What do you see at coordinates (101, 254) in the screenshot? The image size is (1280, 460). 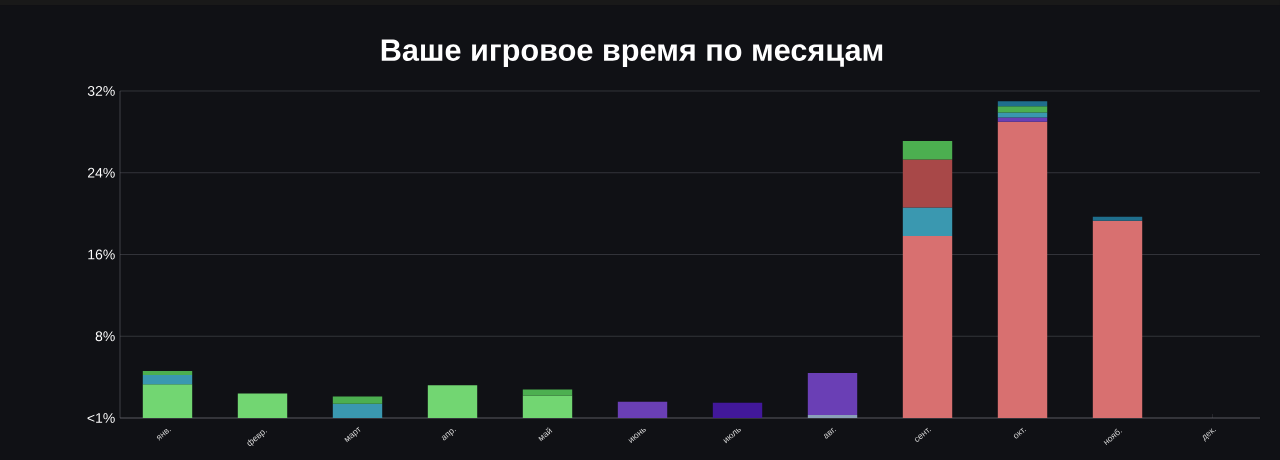 I see `y-tick-label: 16%` at bounding box center [101, 254].